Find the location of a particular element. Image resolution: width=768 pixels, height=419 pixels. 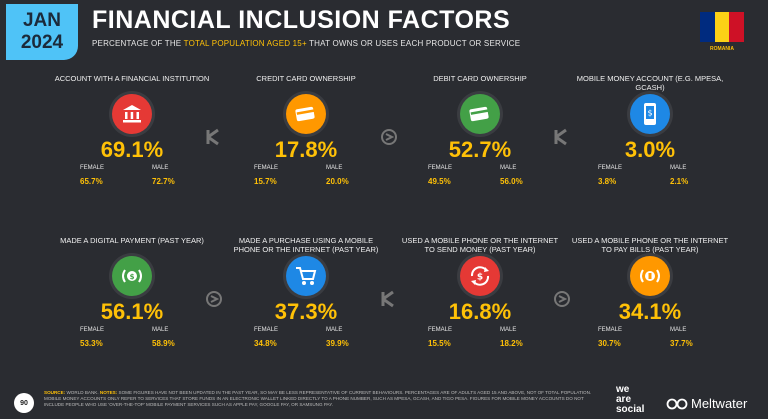

brand-we: we is located at coordinates (623, 389).